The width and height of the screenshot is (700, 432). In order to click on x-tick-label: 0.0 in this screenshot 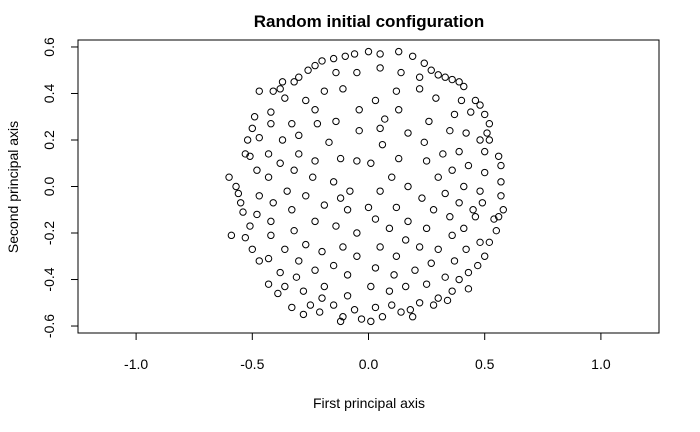, I will do `click(369, 364)`.